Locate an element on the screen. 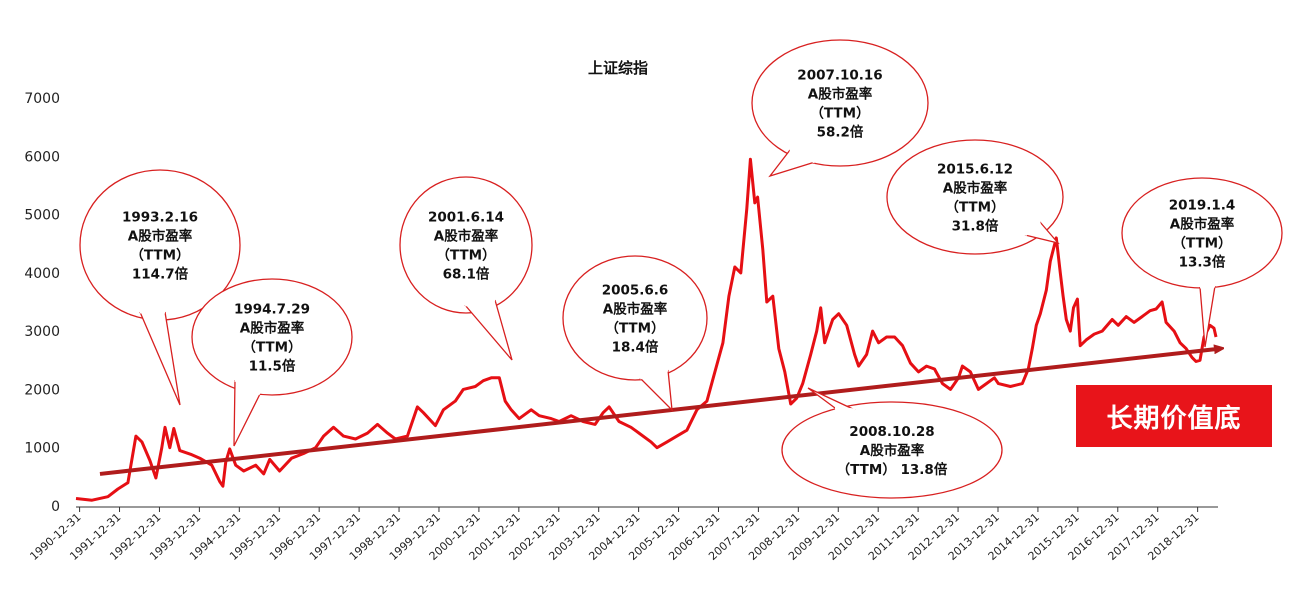 This screenshot has height=614, width=1296. callout-5: 2008.10.28 A股市盈率 （TTM） 13.8倍 is located at coordinates (892, 443).